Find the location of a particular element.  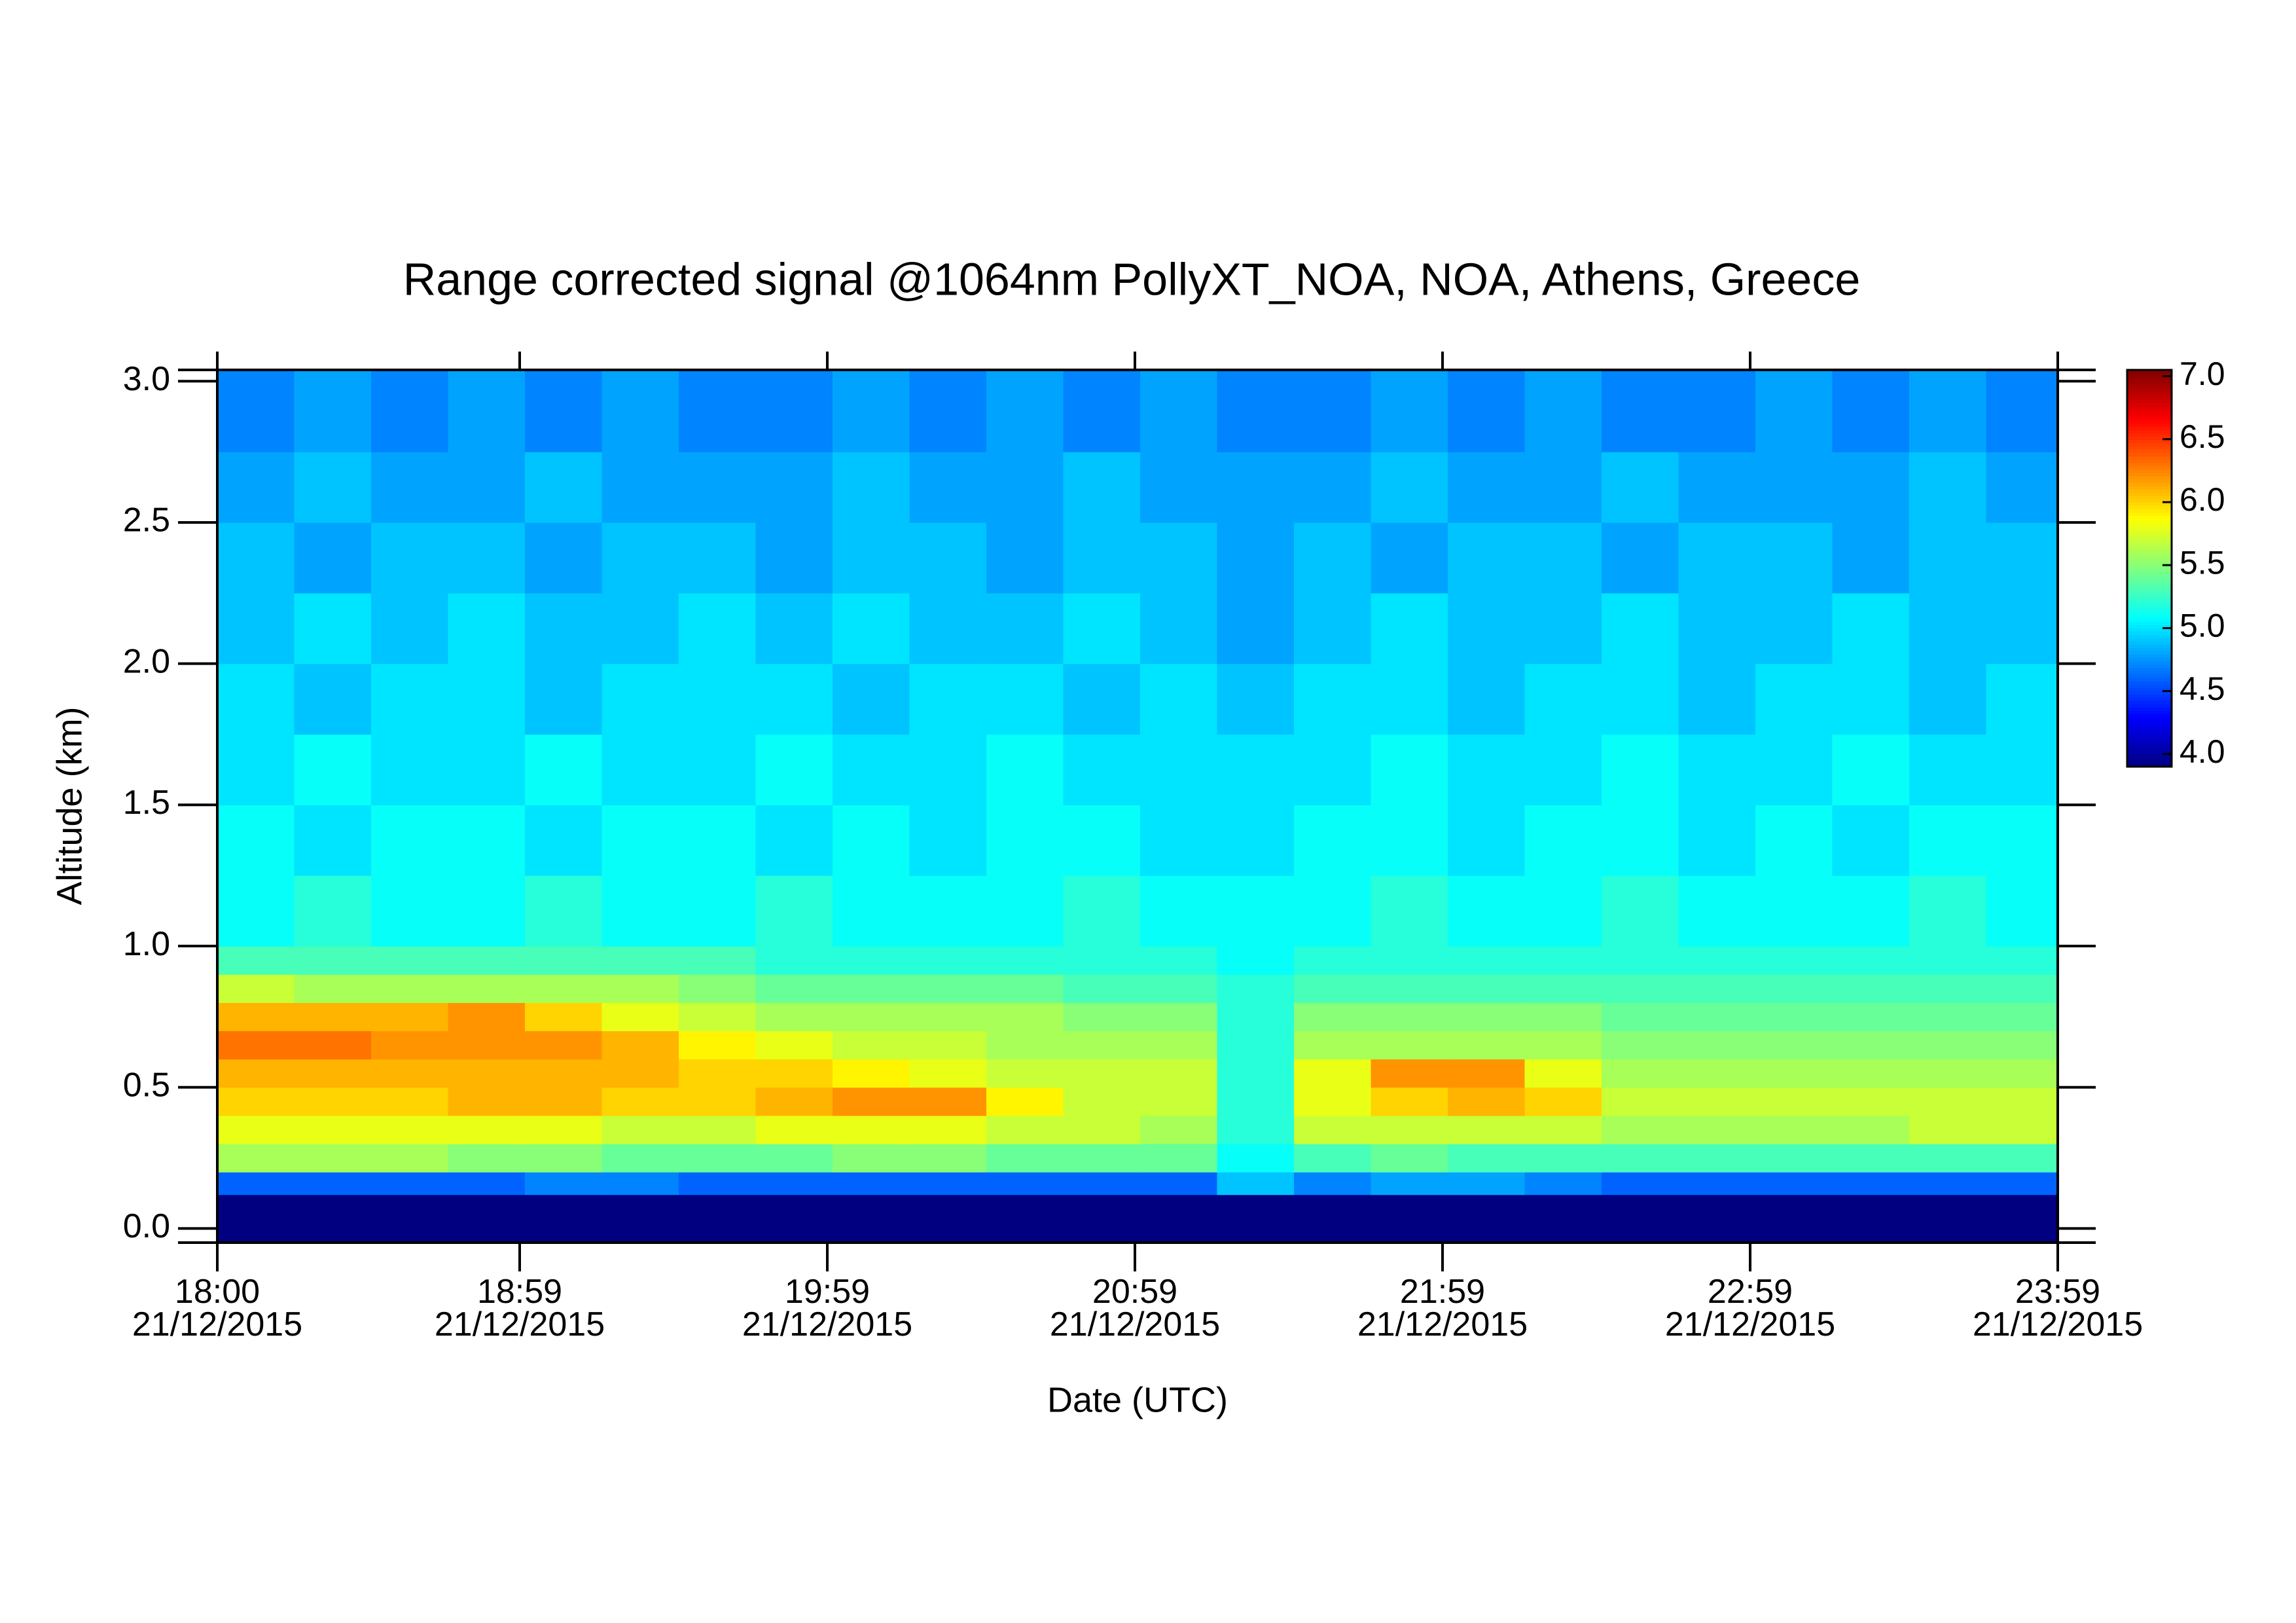

y-tick-label: 2.0 is located at coordinates (146, 661).